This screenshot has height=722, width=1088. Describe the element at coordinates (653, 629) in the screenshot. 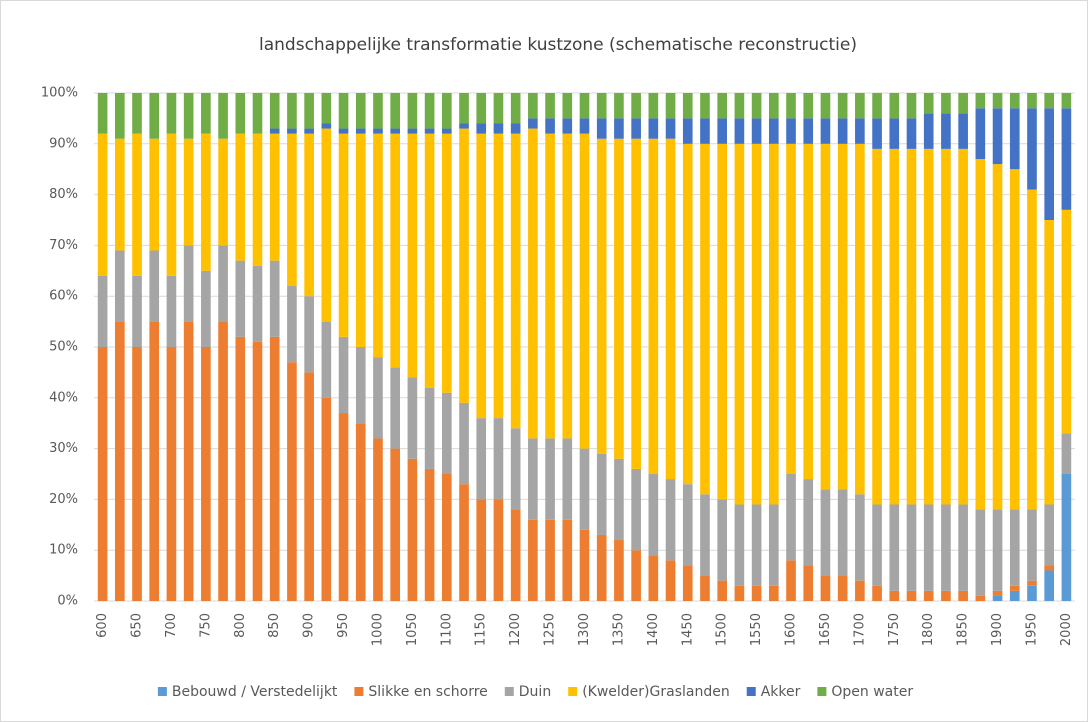

I see `x-tick-label: 1400` at that location.